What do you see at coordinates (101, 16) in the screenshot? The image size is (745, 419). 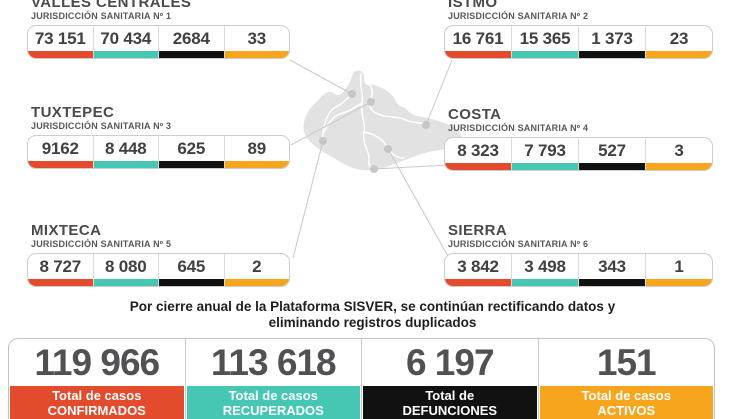 I see `jurisdiction-subtitle: JURISDICCIÓN SANITARIA Nº 1` at bounding box center [101, 16].